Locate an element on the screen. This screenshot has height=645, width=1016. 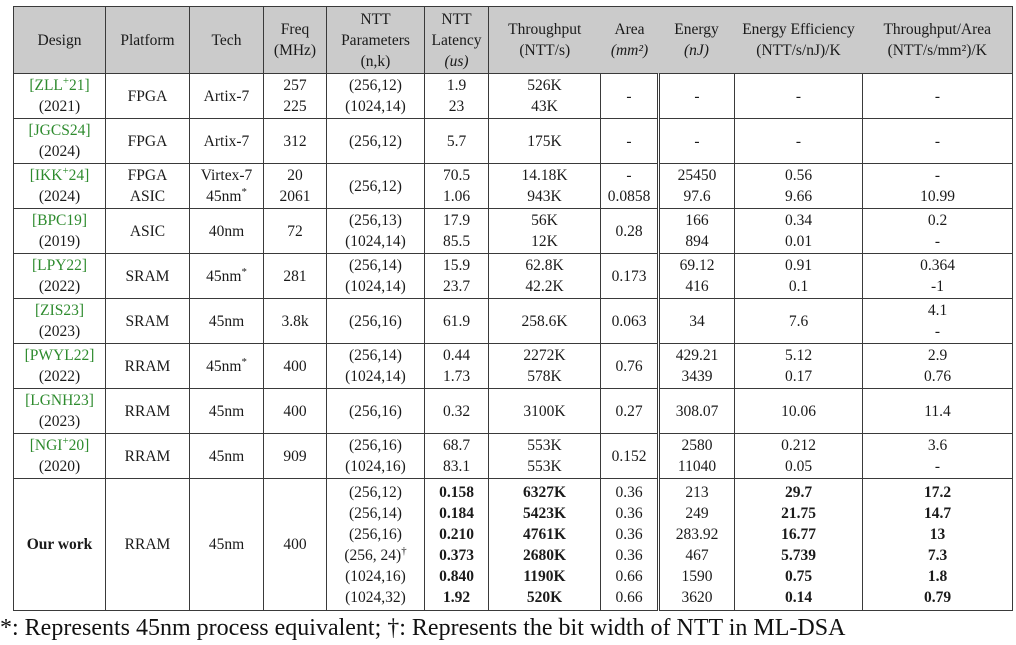
cell-line: 0.173 is located at coordinates (629, 276).